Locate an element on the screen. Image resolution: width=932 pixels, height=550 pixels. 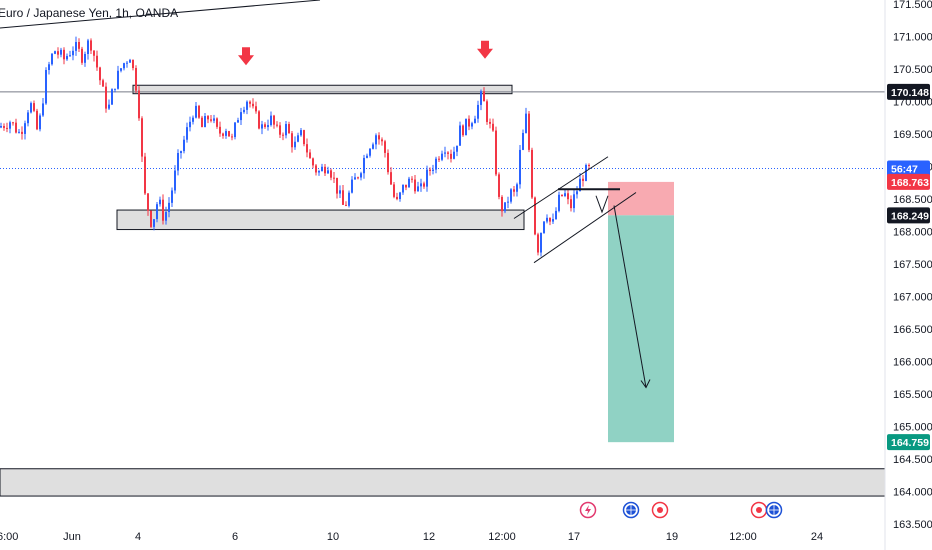
price-tag: 168.249 is located at coordinates (908, 215).